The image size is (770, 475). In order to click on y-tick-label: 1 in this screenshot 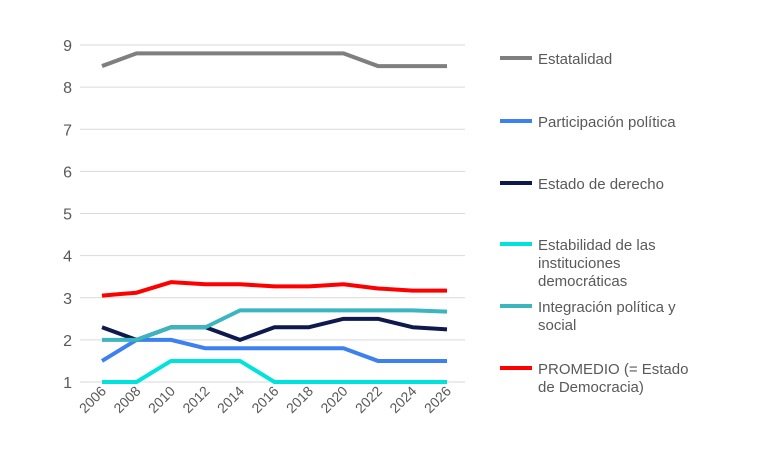, I will do `click(67, 383)`.